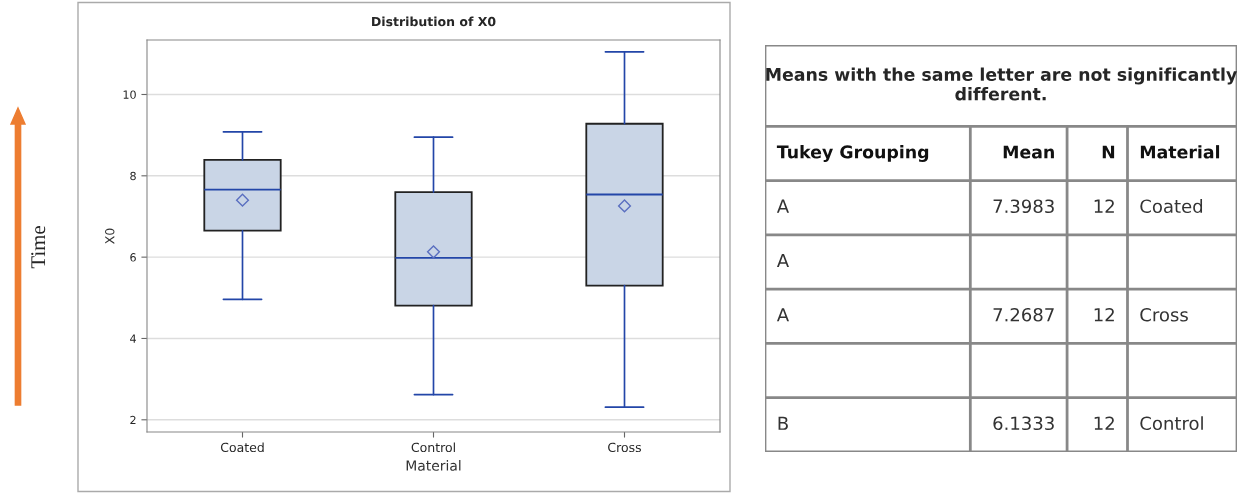  Describe the element at coordinates (1001, 84) in the screenshot. I see `text: Means with the same letter are not significantly different.` at that location.